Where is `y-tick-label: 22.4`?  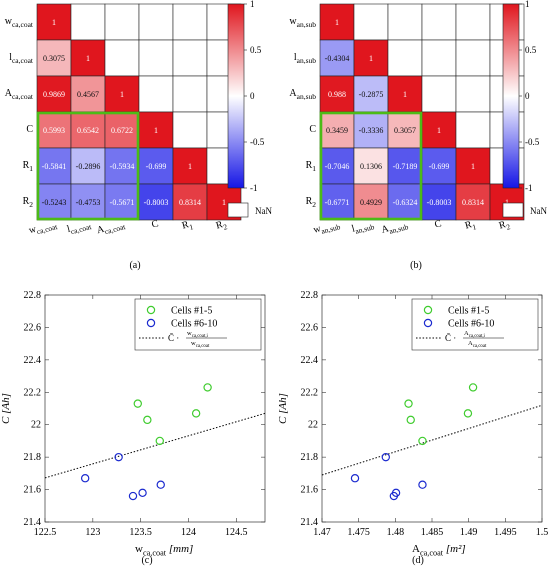
y-tick-label: 22.4 is located at coordinates (33, 360).